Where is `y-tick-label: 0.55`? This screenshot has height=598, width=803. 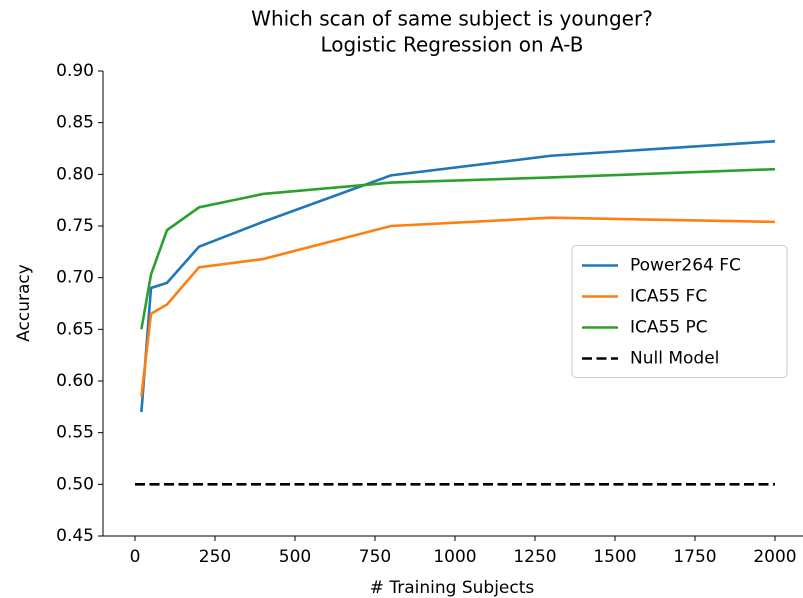
y-tick-label: 0.55 is located at coordinates (75, 433).